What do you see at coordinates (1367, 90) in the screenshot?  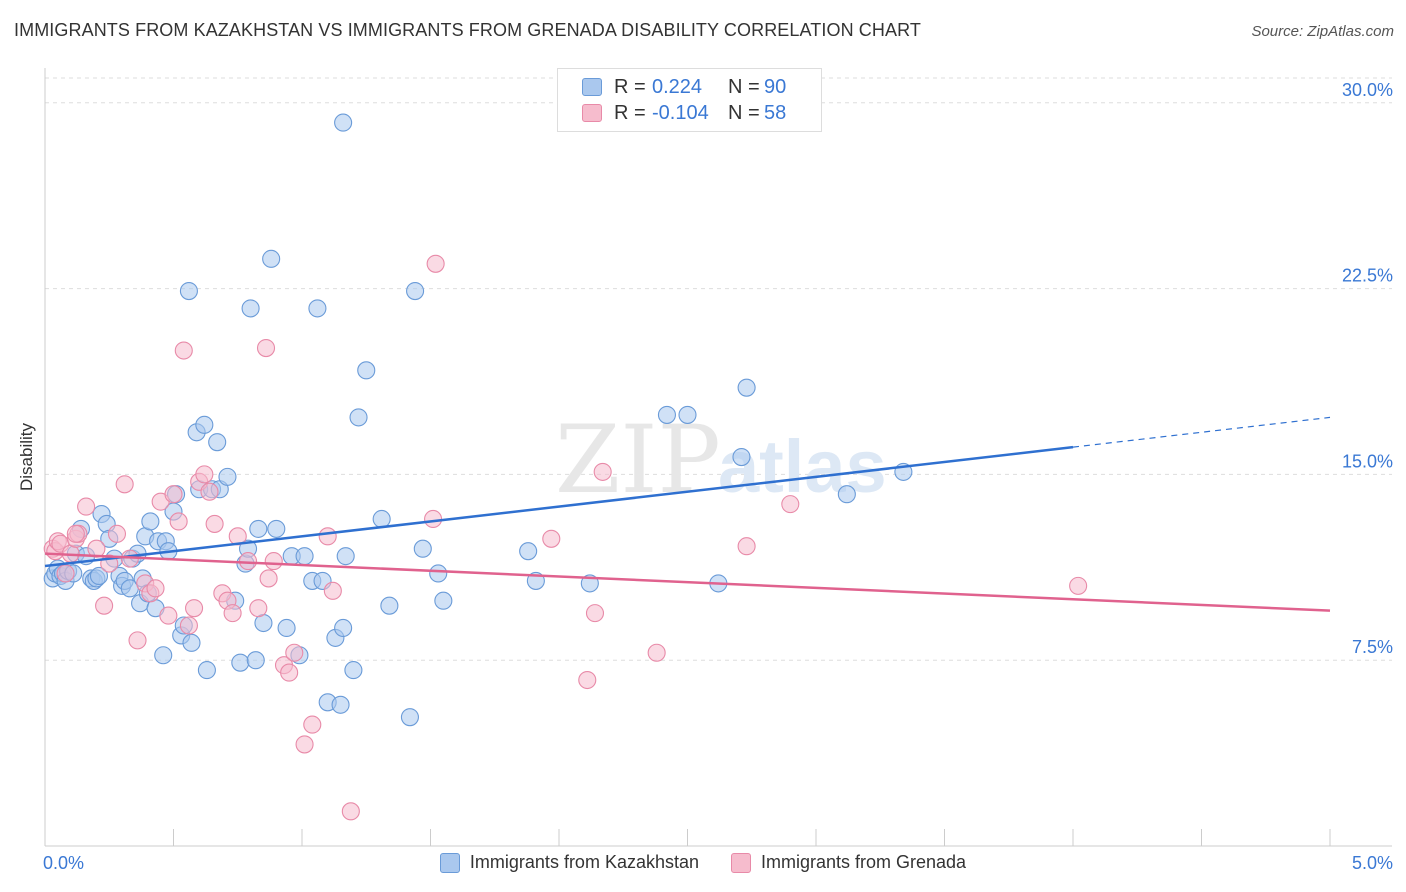 I see `y-tick-label: 30.0%` at bounding box center [1367, 90].